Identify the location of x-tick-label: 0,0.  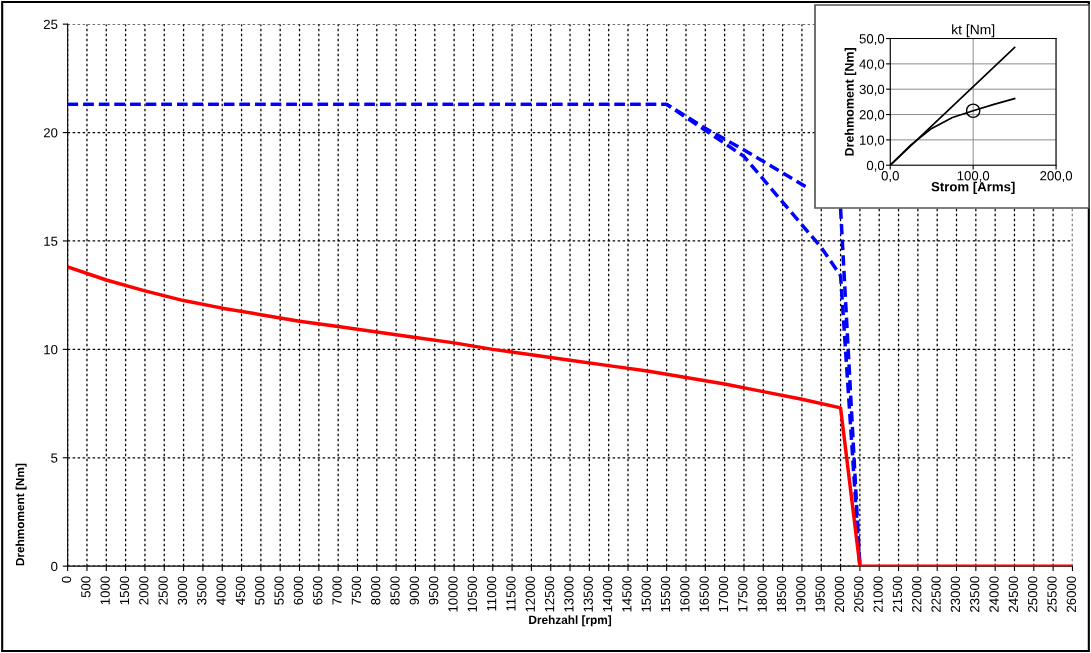
(890, 177).